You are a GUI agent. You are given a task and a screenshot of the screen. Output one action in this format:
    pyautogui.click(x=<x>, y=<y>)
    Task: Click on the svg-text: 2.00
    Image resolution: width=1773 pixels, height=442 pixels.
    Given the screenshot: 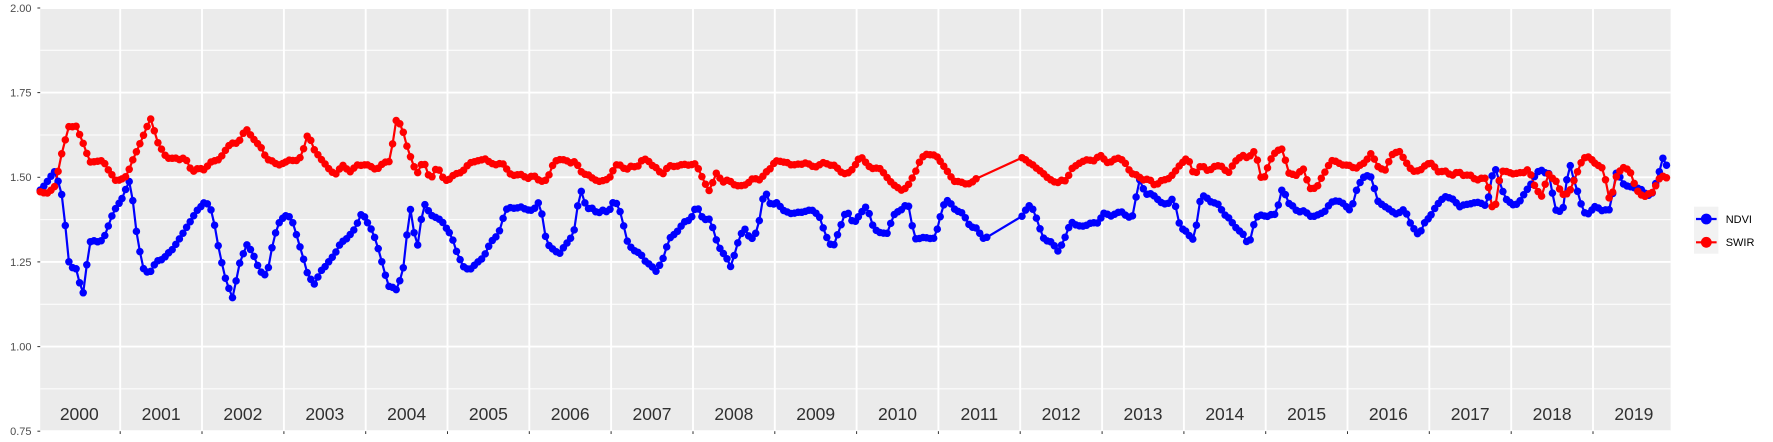 What is the action you would take?
    pyautogui.click(x=20, y=9)
    